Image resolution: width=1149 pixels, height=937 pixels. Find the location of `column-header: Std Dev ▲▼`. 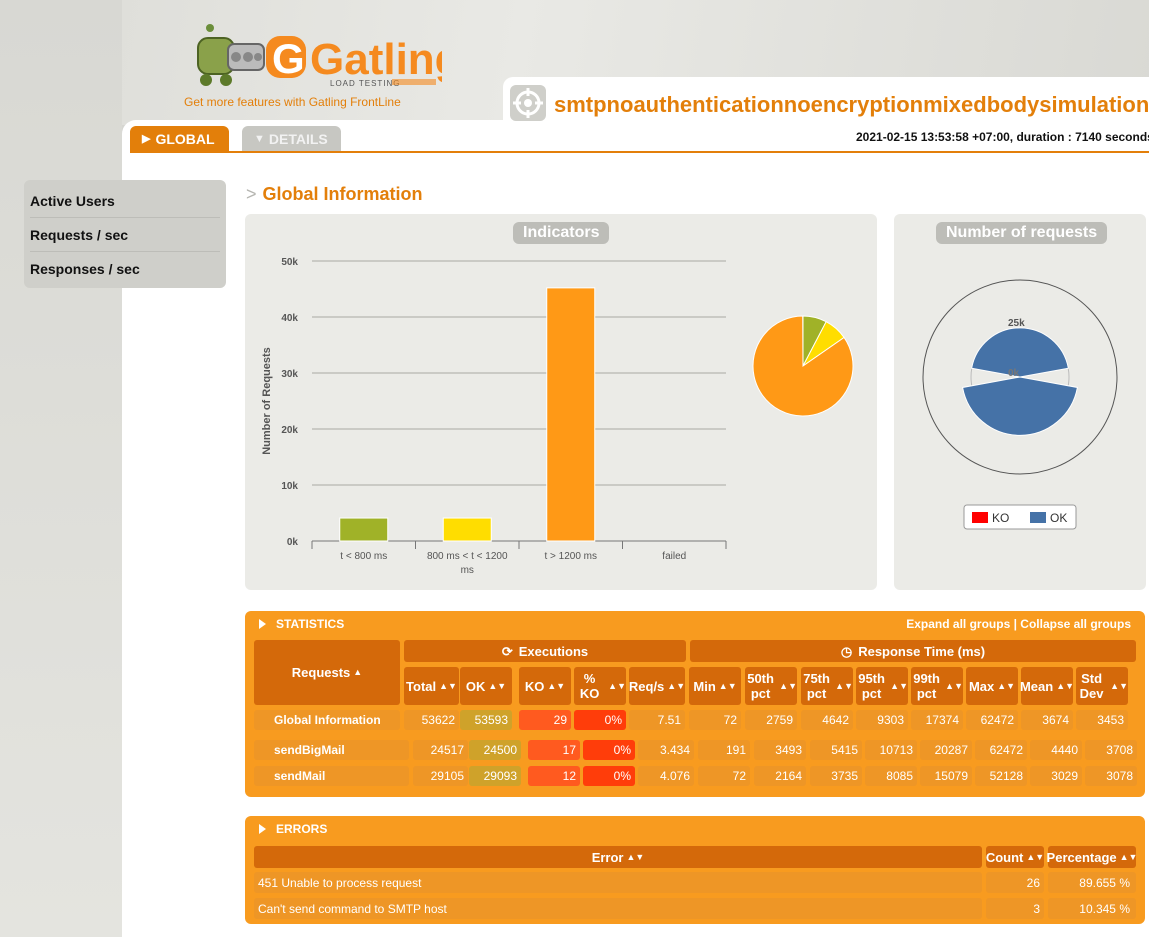

column-header: Std Dev ▲▼ is located at coordinates (1102, 686).